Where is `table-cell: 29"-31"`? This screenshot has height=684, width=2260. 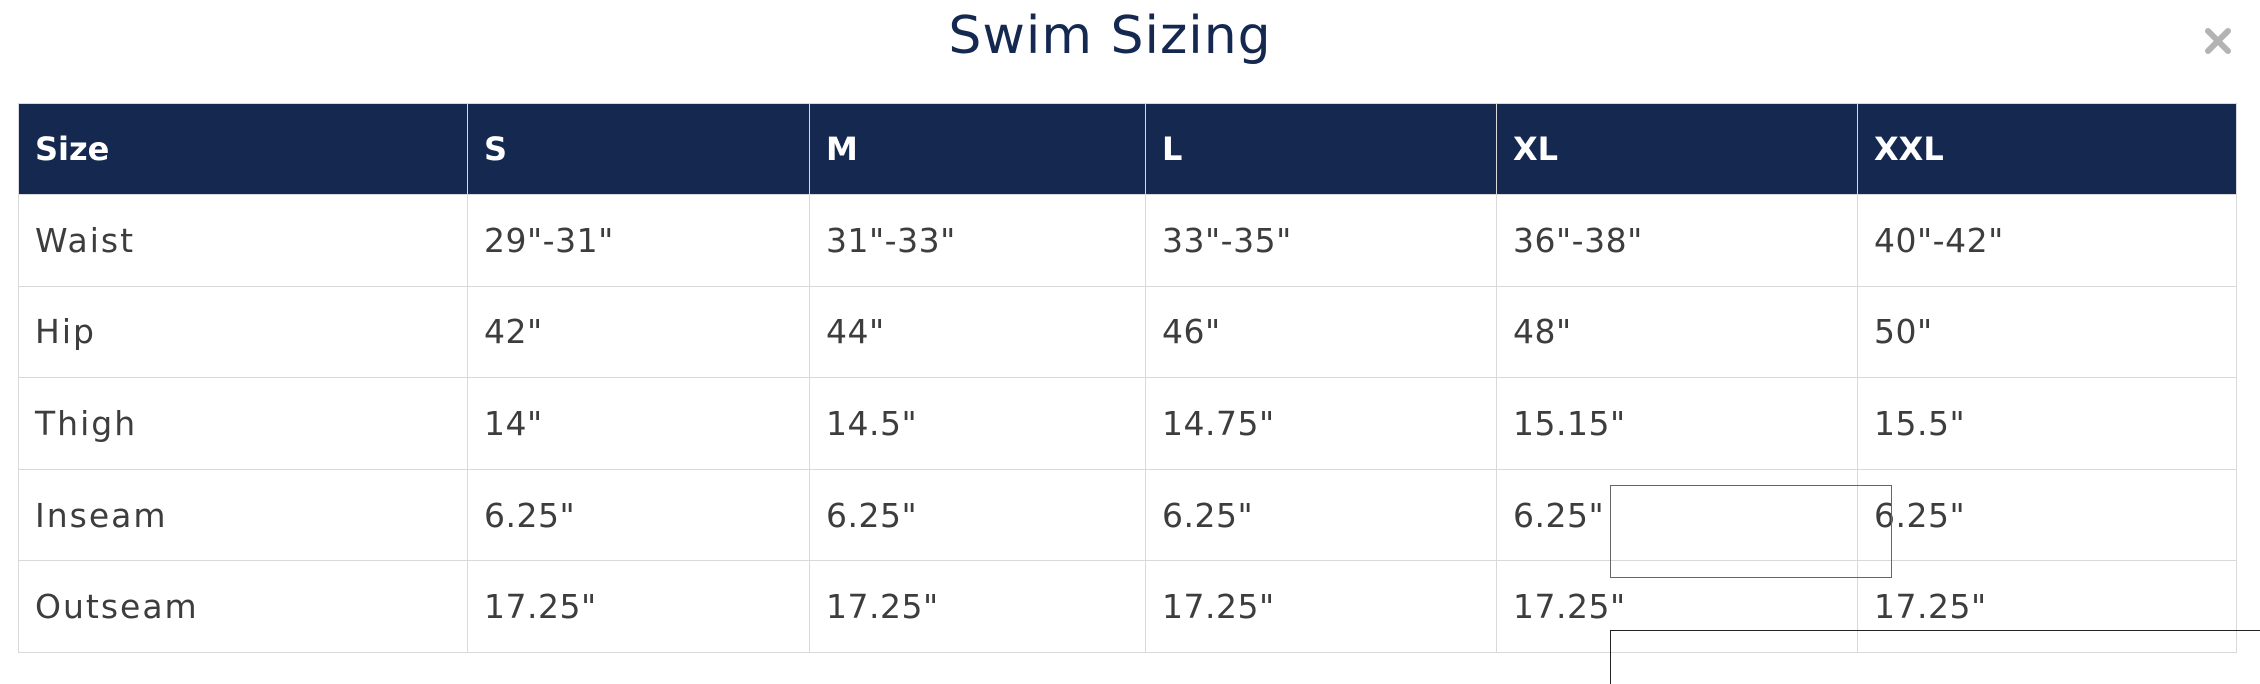 table-cell: 29"-31" is located at coordinates (638, 240).